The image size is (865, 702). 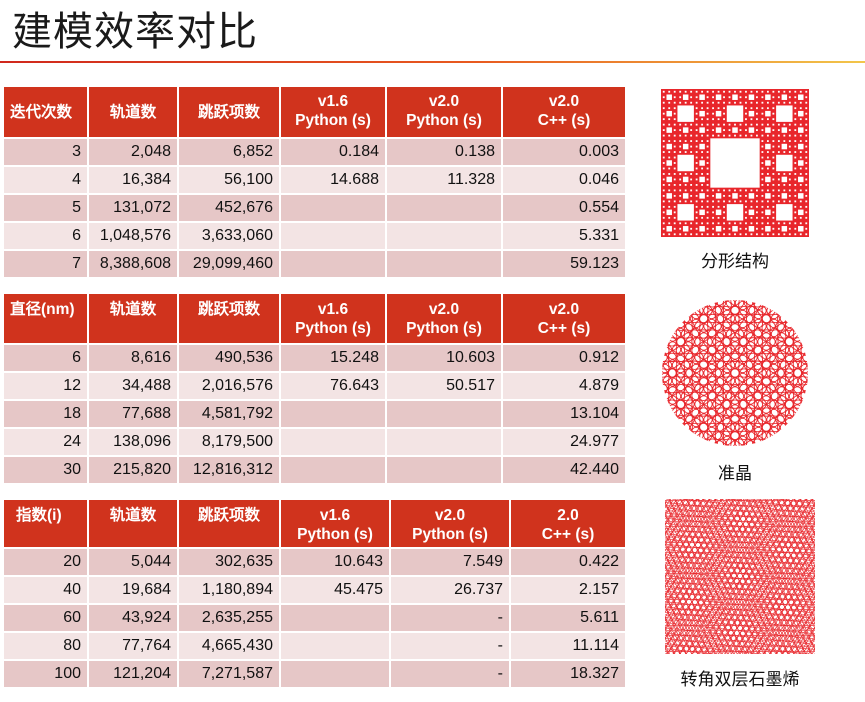 What do you see at coordinates (335, 590) in the screenshot?
I see `table-cell: 45.475` at bounding box center [335, 590].